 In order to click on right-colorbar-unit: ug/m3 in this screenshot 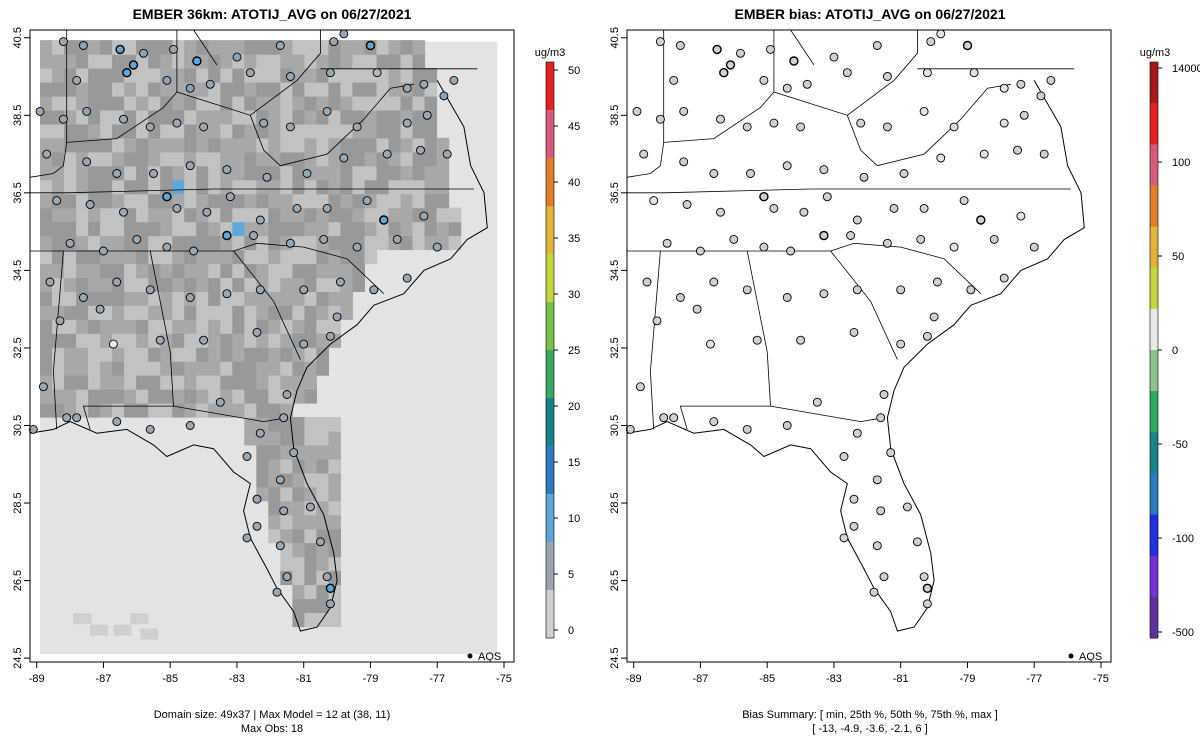, I will do `click(1155, 53)`.